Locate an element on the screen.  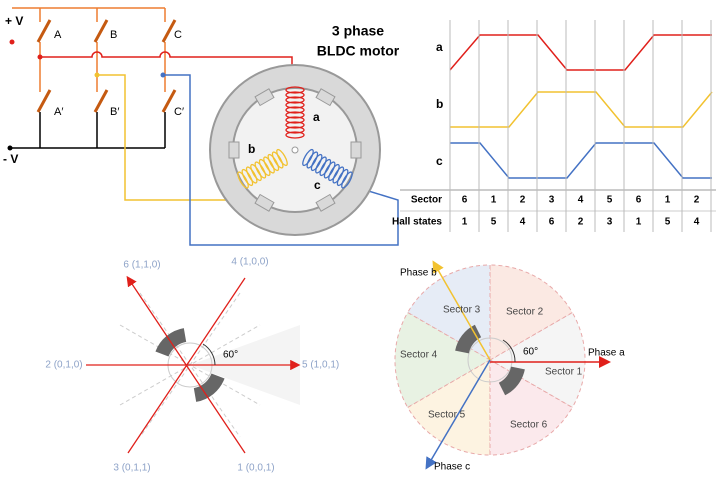
motor-title: BLDC motor is located at coordinates (358, 51).